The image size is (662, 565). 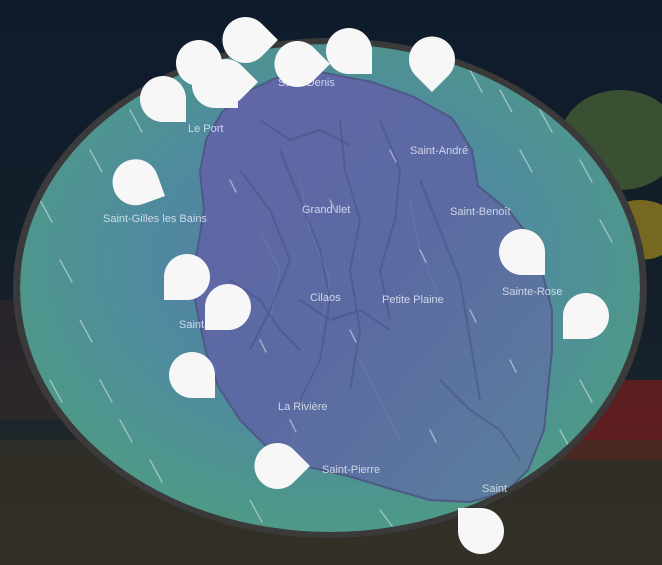 I want to click on label-la-riviere: La Rivière, so click(x=303, y=407).